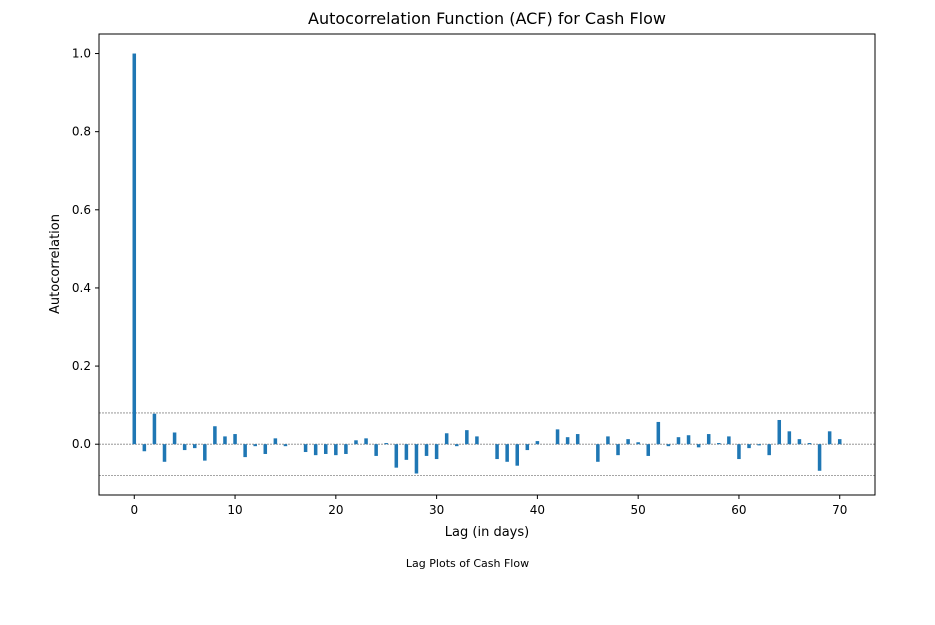 The height and width of the screenshot is (625, 935). What do you see at coordinates (81, 210) in the screenshot?
I see `y-tick-label: 0.6` at bounding box center [81, 210].